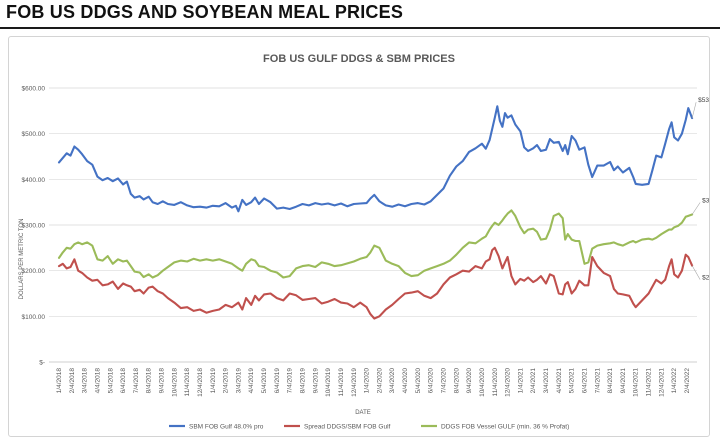 Image resolution: width=720 pixels, height=441 pixels. I want to click on end-value-label: $323.00, so click(705, 200).